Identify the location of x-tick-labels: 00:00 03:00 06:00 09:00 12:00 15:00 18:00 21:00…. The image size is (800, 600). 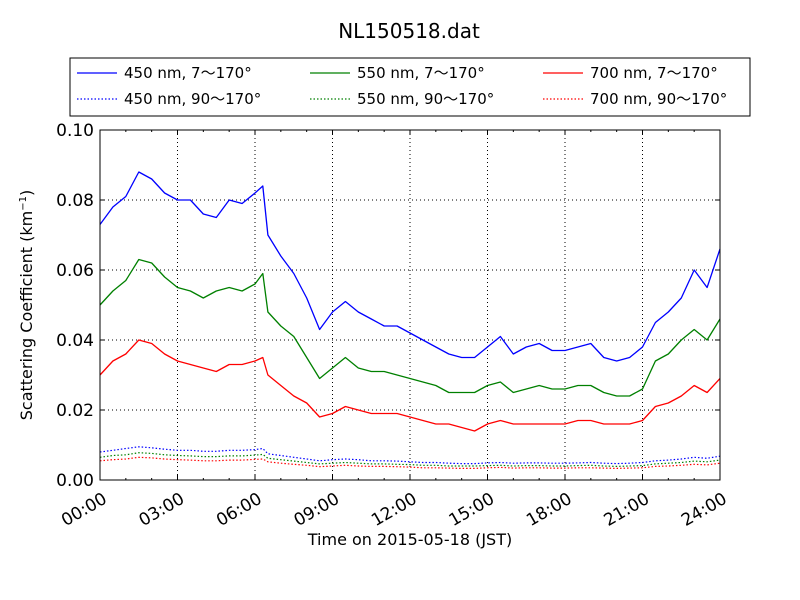
(394, 510).